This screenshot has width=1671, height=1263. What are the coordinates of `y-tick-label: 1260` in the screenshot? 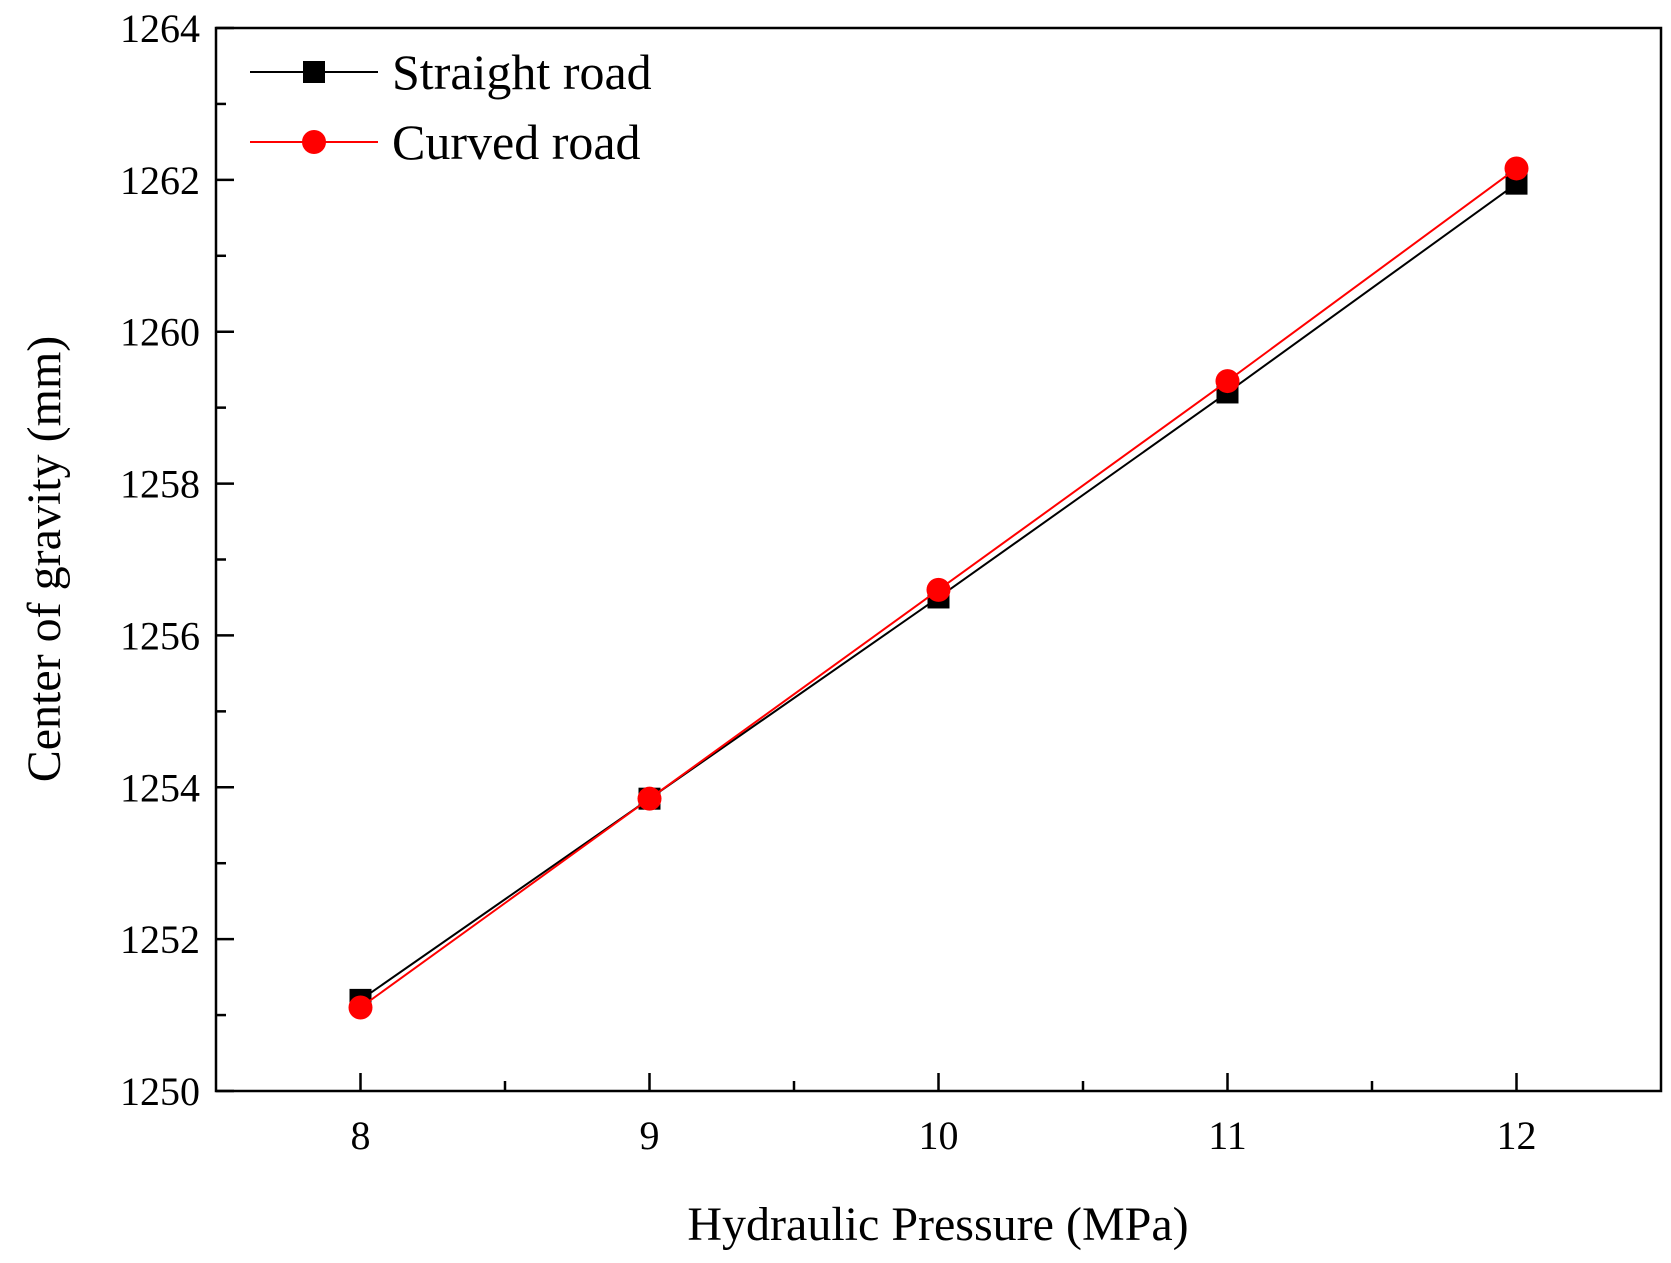 It's located at (160, 332).